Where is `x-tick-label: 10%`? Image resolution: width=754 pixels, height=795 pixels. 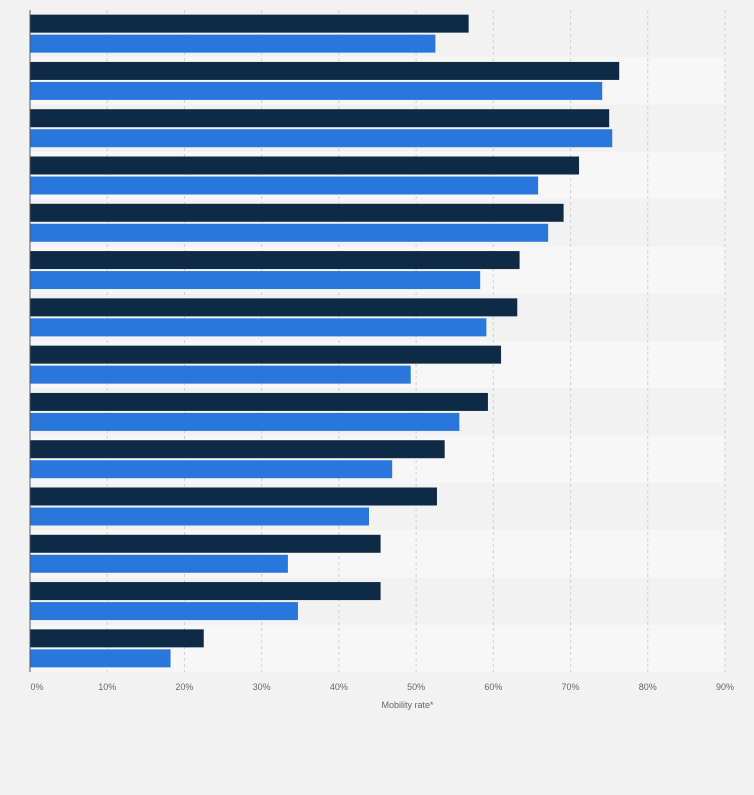
x-tick-label: 10% is located at coordinates (107, 687).